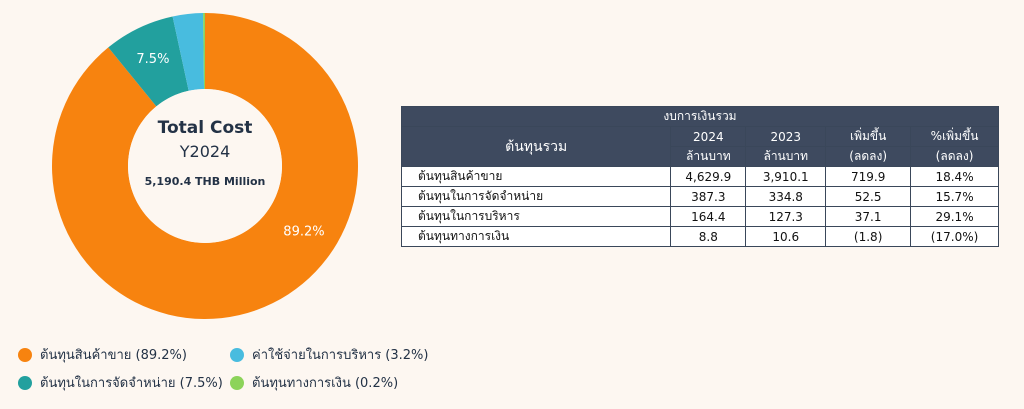 The width and height of the screenshot is (1024, 409). What do you see at coordinates (868, 216) in the screenshot?
I see `cell: 37.1` at bounding box center [868, 216].